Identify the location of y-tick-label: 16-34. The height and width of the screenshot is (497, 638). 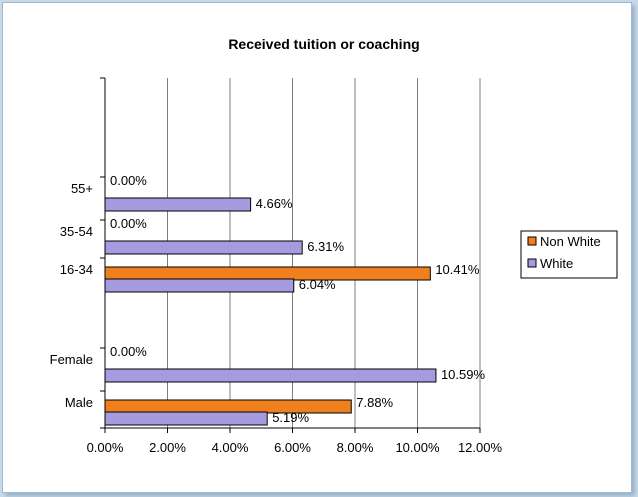
(76, 269).